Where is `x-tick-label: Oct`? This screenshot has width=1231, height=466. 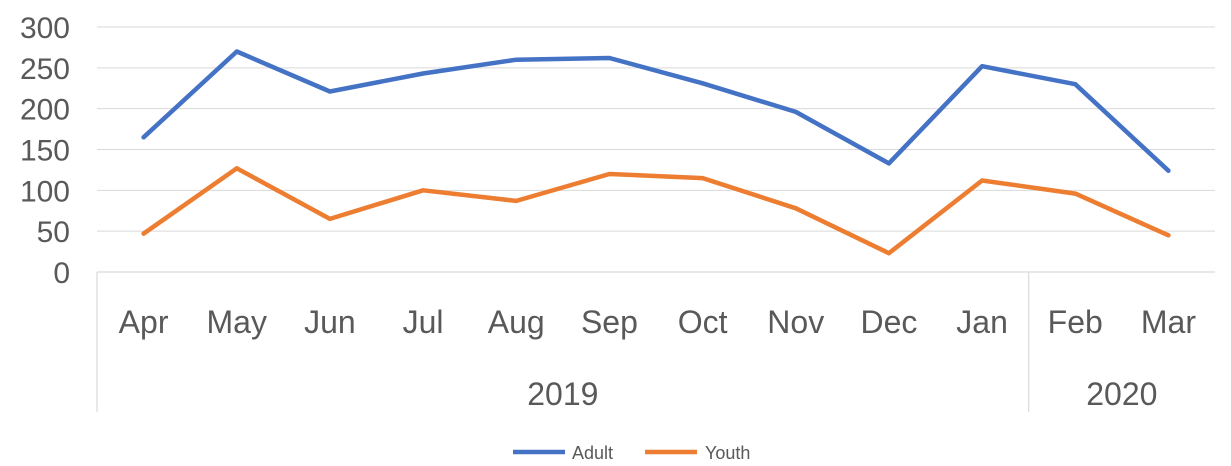 x-tick-label: Oct is located at coordinates (703, 322).